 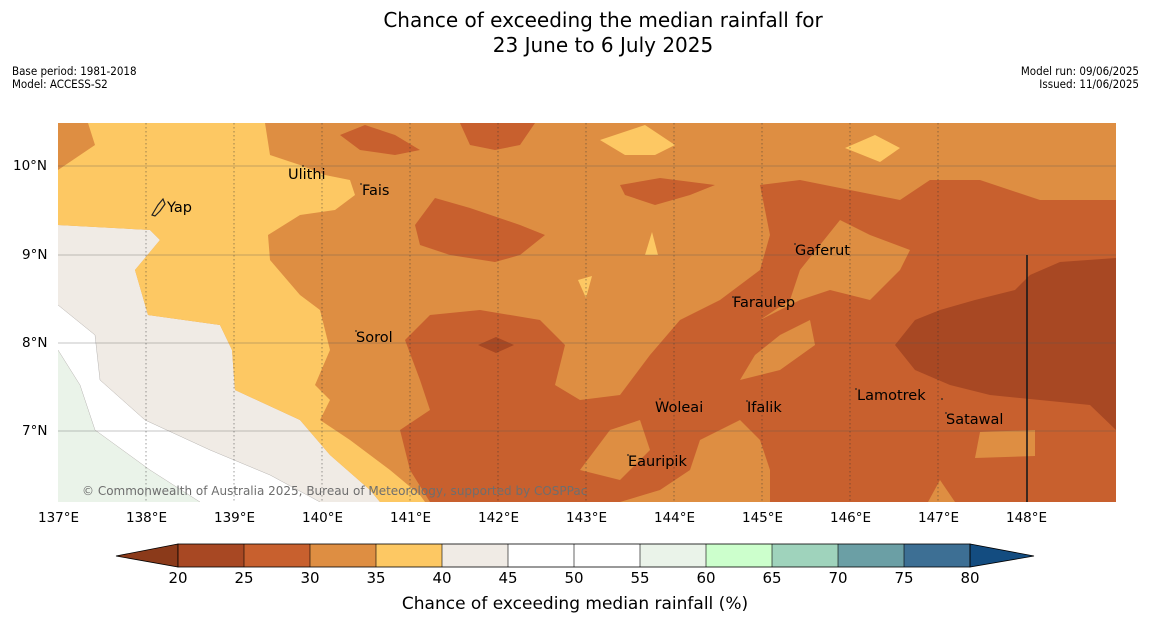 What do you see at coordinates (763, 518) in the screenshot?
I see `lon-label-145e: 145°E` at bounding box center [763, 518].